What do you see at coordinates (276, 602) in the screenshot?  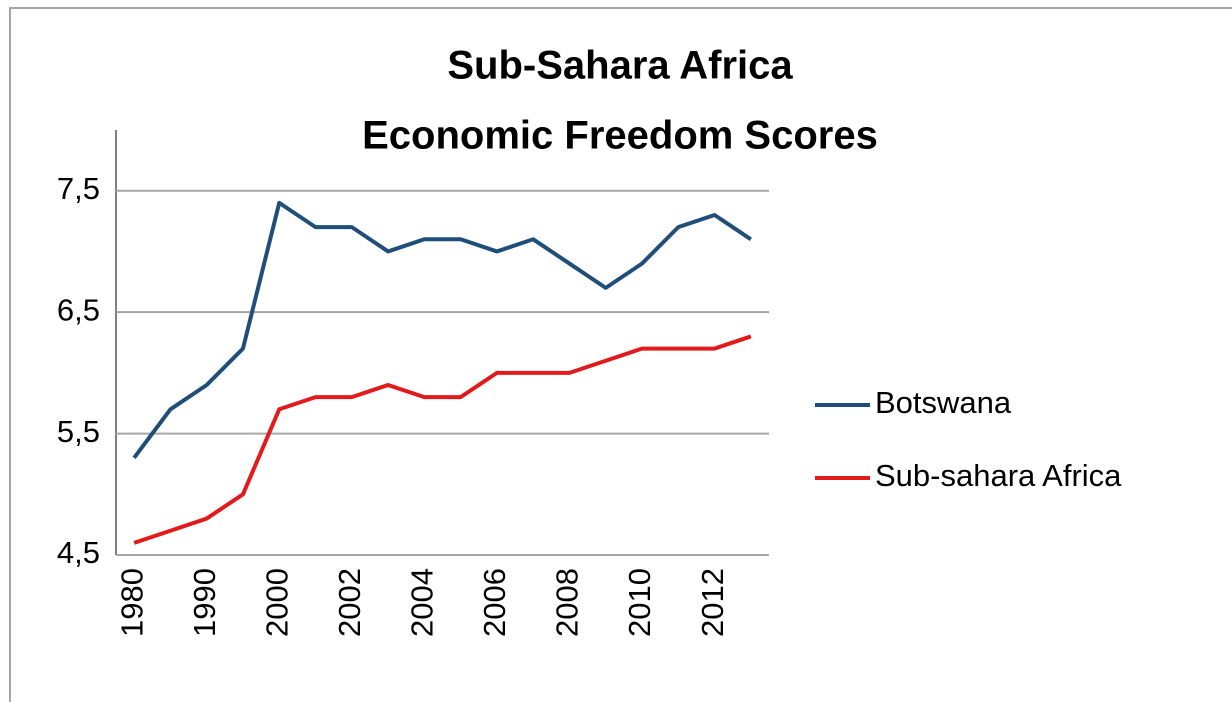 I see `x-tick-label: 2000` at bounding box center [276, 602].